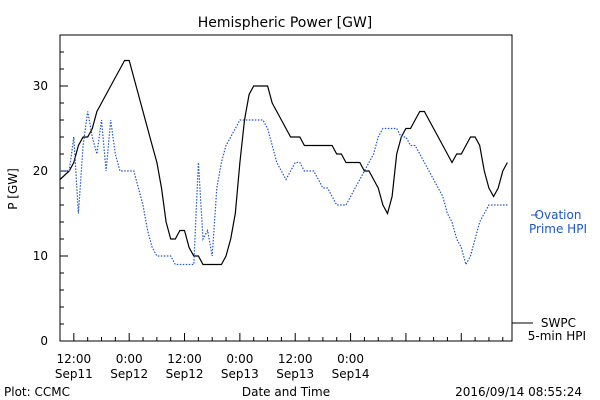 The height and width of the screenshot is (400, 600). What do you see at coordinates (558, 323) in the screenshot?
I see `legend-label-swpc-1: SWPC` at bounding box center [558, 323].